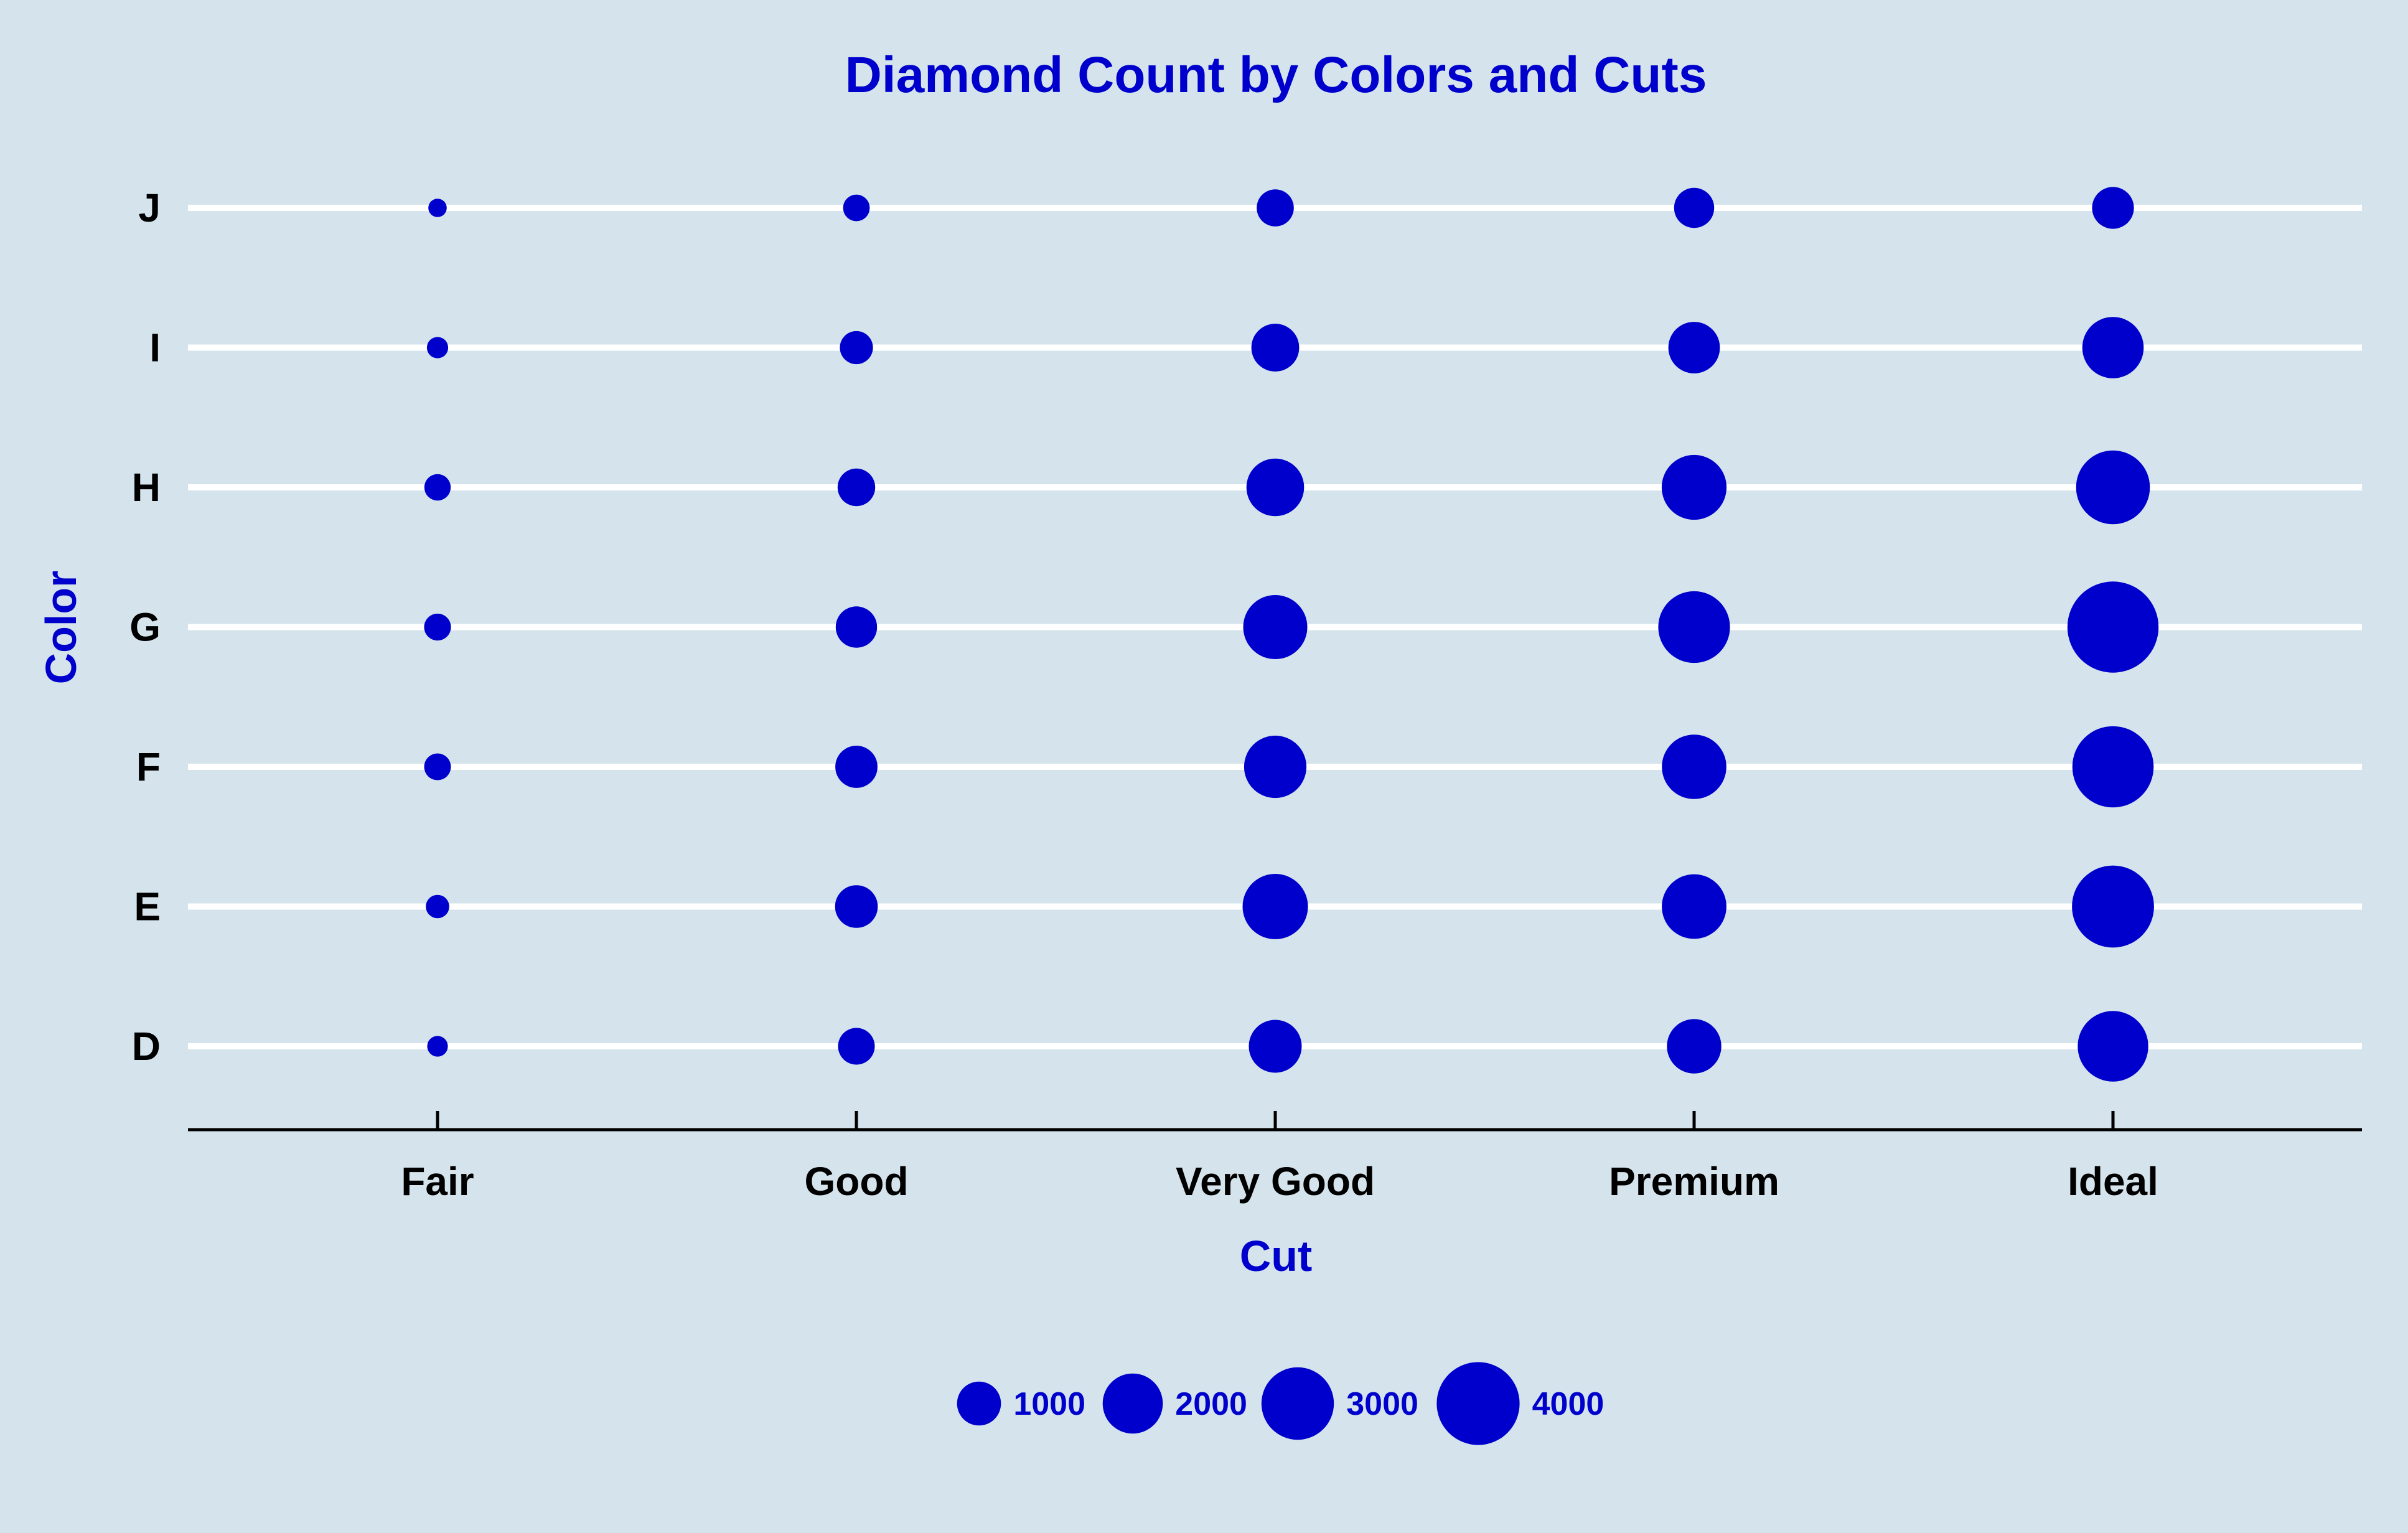 The height and width of the screenshot is (1533, 2408). What do you see at coordinates (1275, 767) in the screenshot?
I see `bubble-very-good-f` at bounding box center [1275, 767].